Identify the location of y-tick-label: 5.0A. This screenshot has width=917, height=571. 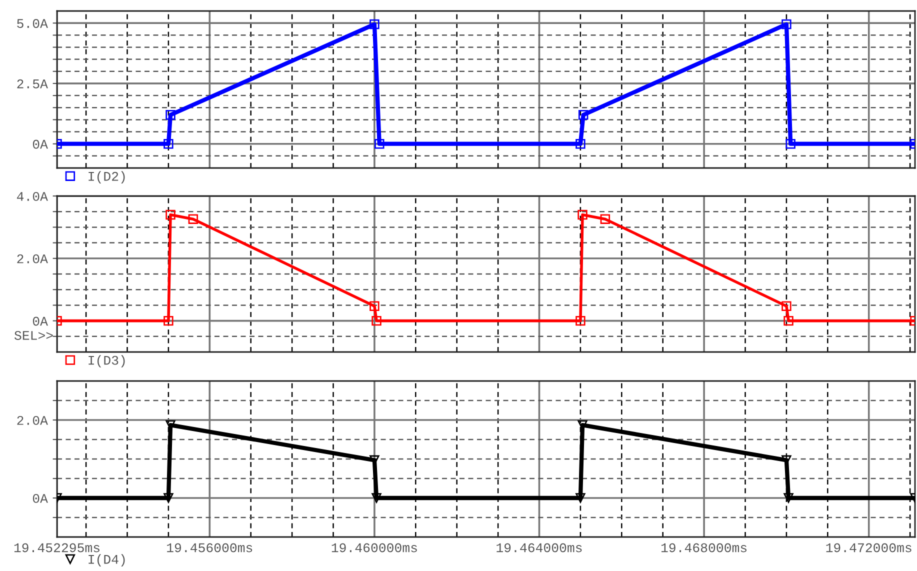
(32, 23).